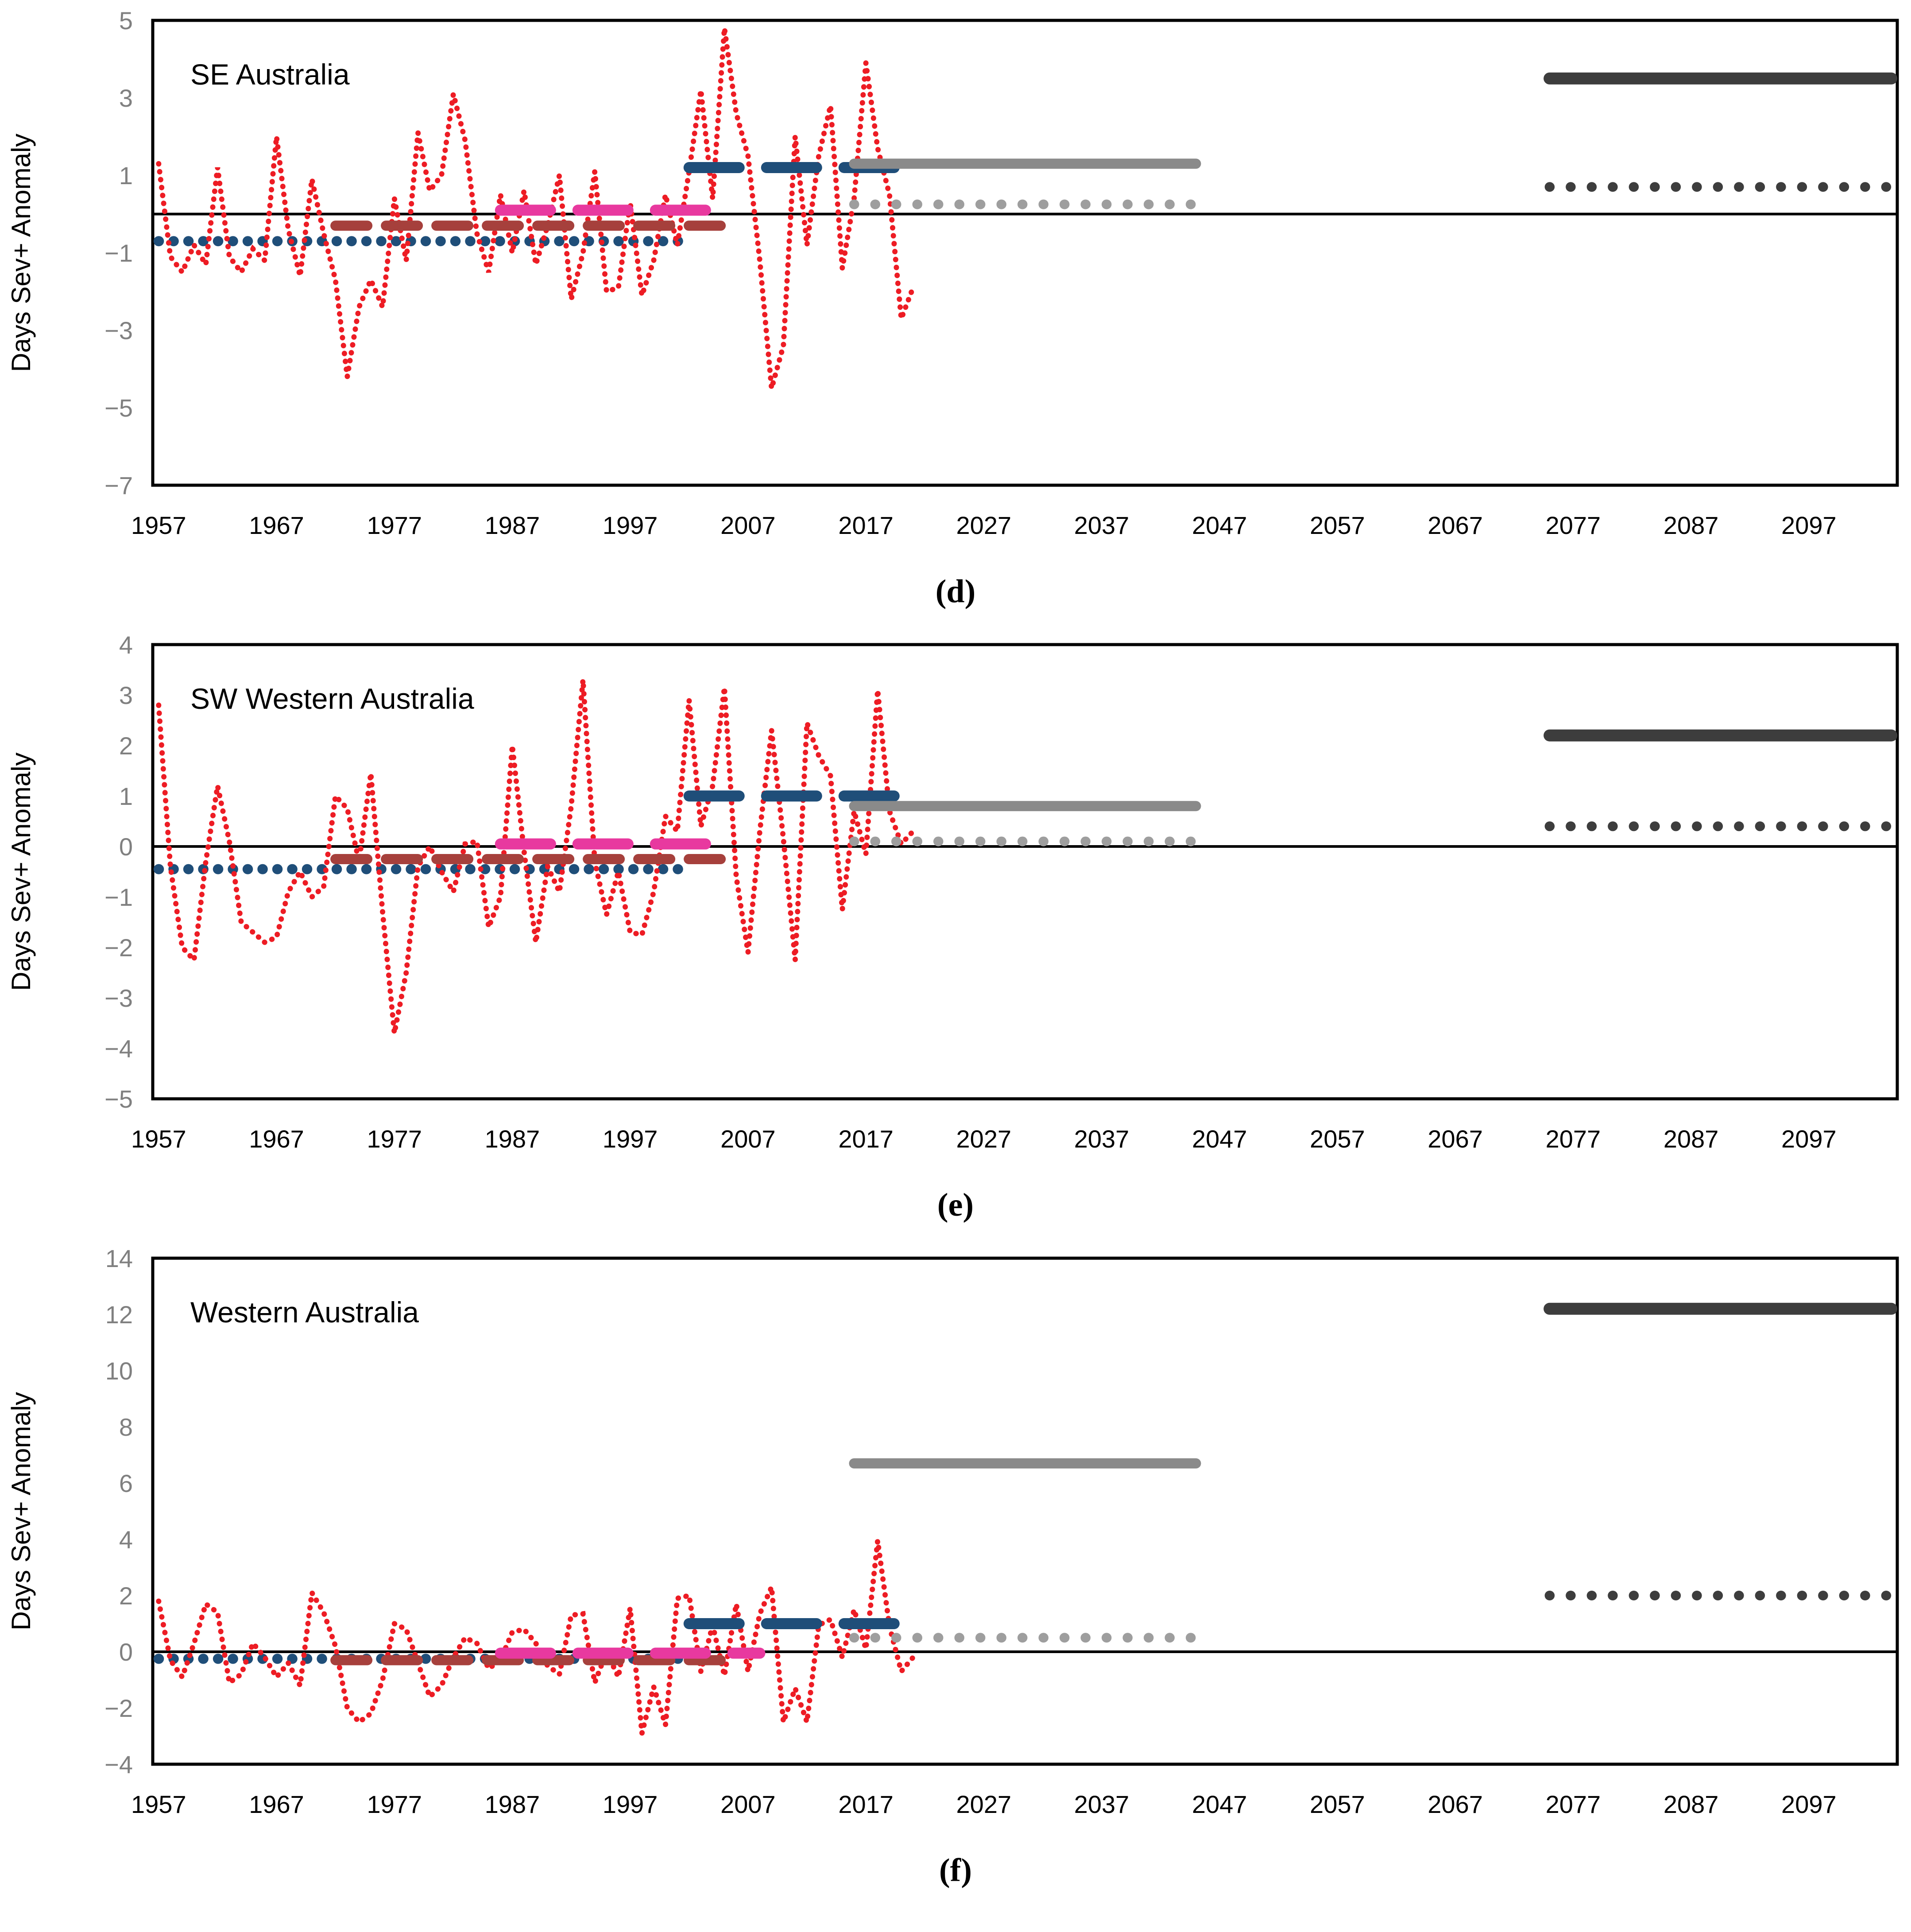 The width and height of the screenshot is (1911, 1932). Describe the element at coordinates (955, 1204) in the screenshot. I see `panel-letter-e: (e)` at that location.